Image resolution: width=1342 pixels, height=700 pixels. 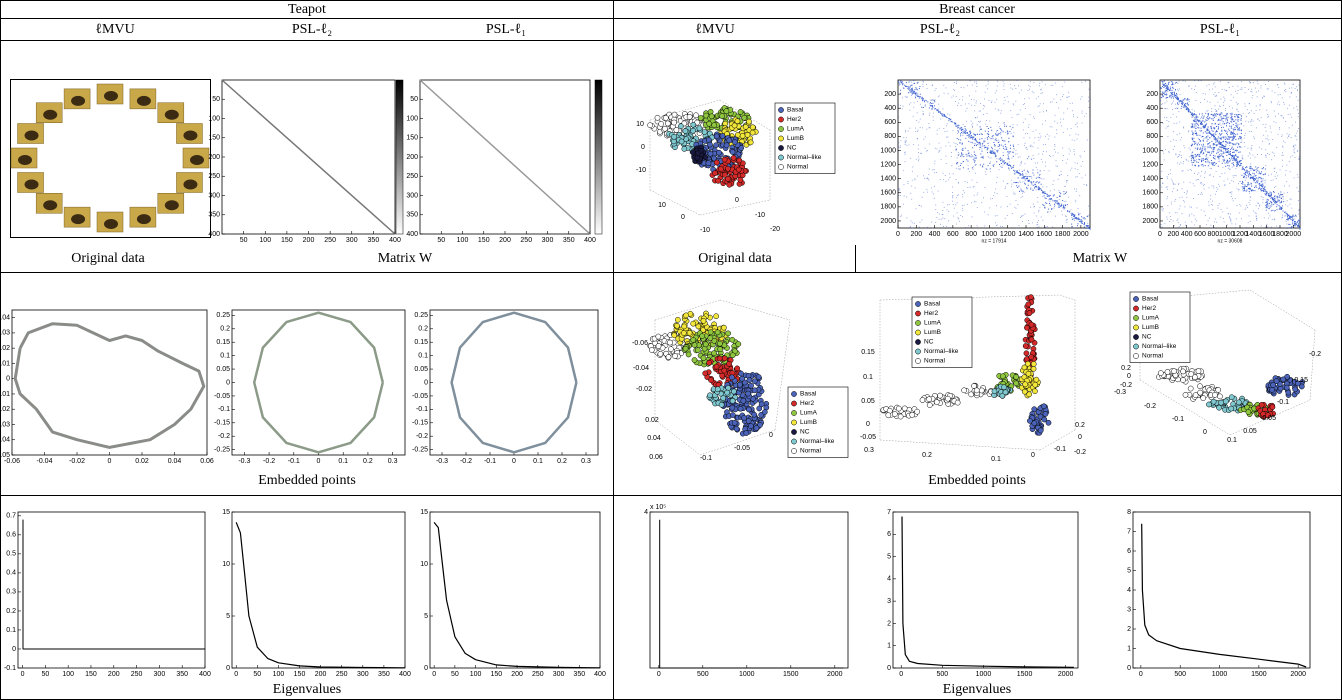 What do you see at coordinates (214, 157) in the screenshot?
I see `y-tick-label: 200` at bounding box center [214, 157].